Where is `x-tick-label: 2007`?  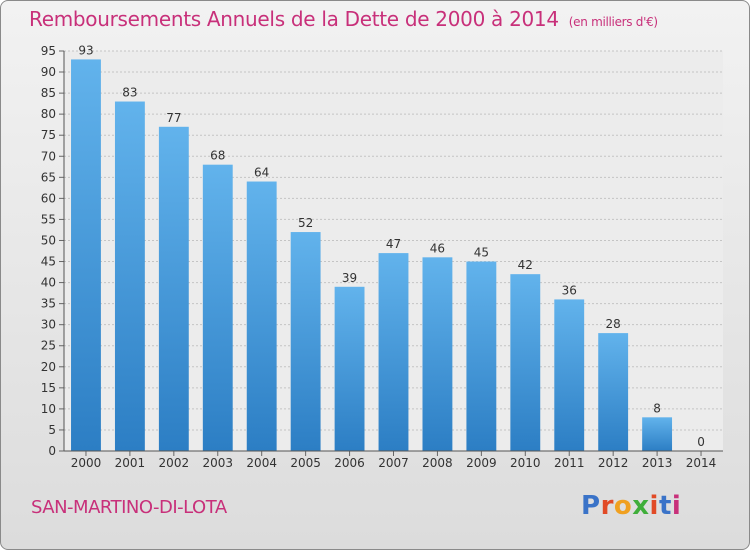 x-tick-label: 2007 is located at coordinates (393, 463).